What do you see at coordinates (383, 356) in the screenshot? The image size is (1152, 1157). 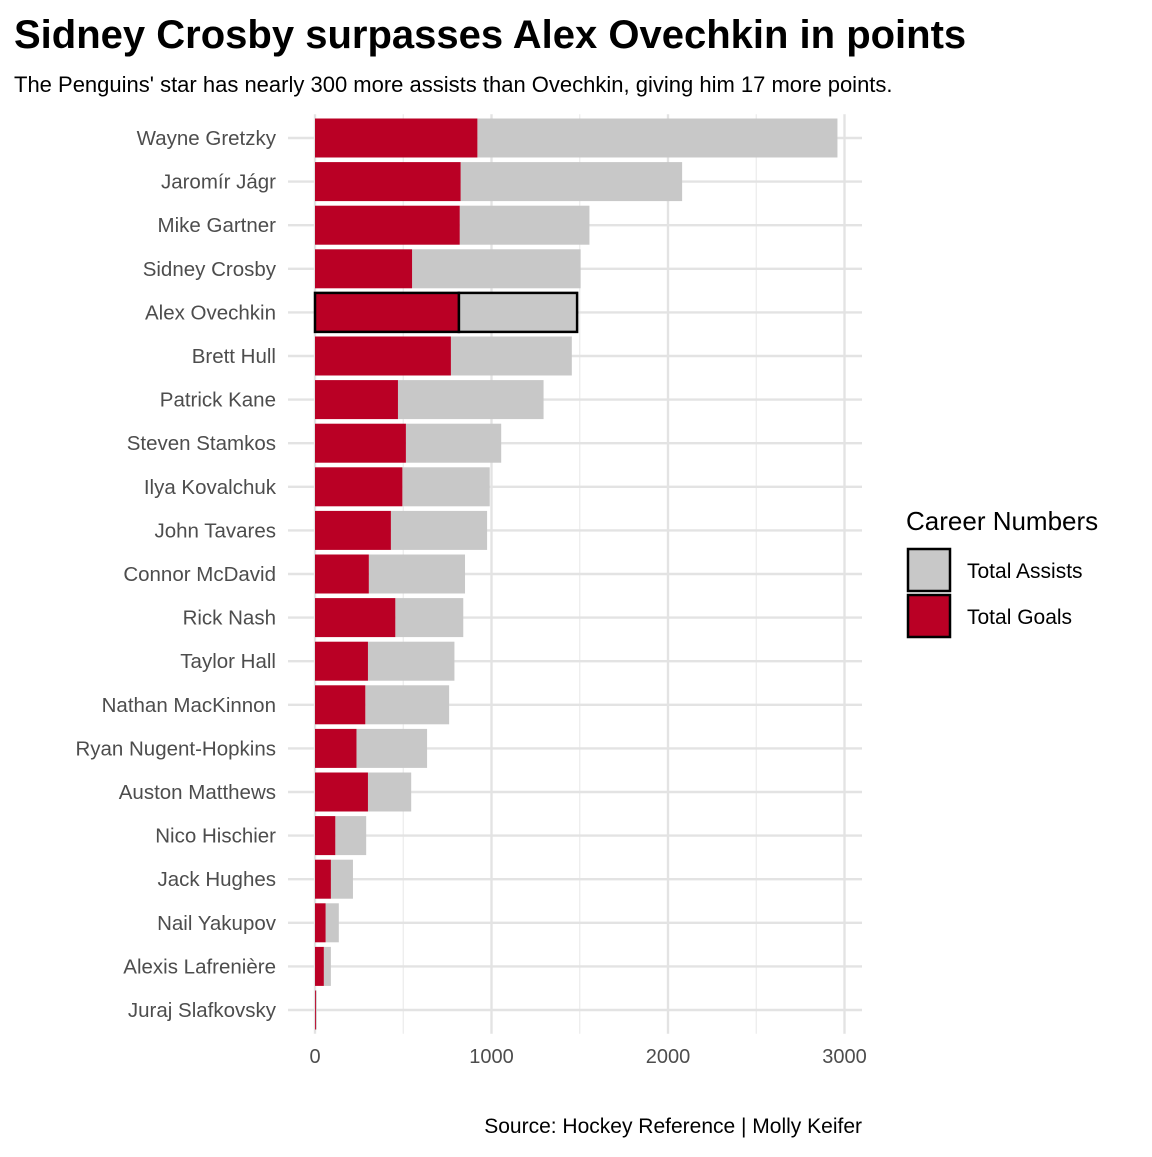 I see `bar-goals-brett-hull` at bounding box center [383, 356].